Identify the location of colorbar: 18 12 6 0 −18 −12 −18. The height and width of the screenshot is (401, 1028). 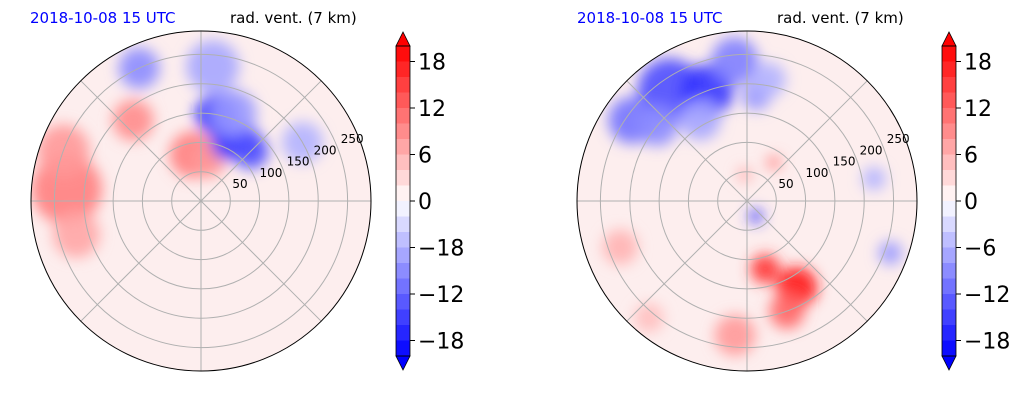
(429, 201).